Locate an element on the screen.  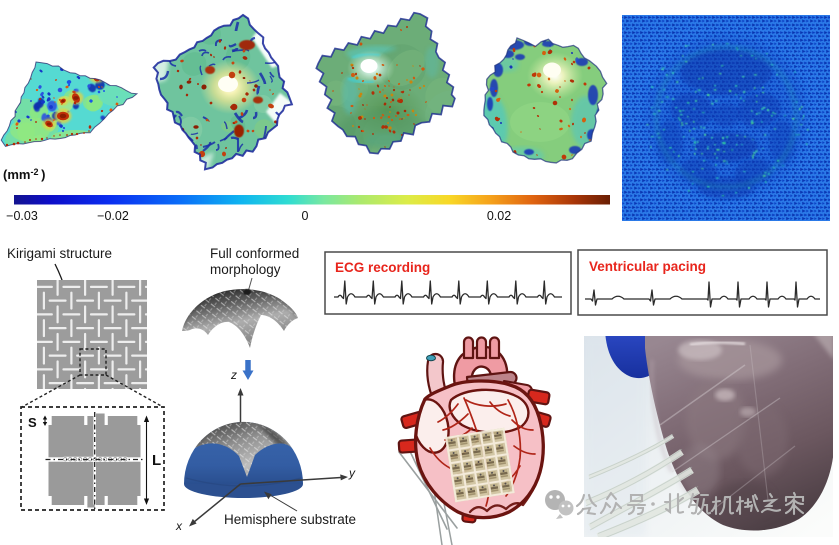
svg-text: Hemisphere substrate is located at coordinates (290, 519).